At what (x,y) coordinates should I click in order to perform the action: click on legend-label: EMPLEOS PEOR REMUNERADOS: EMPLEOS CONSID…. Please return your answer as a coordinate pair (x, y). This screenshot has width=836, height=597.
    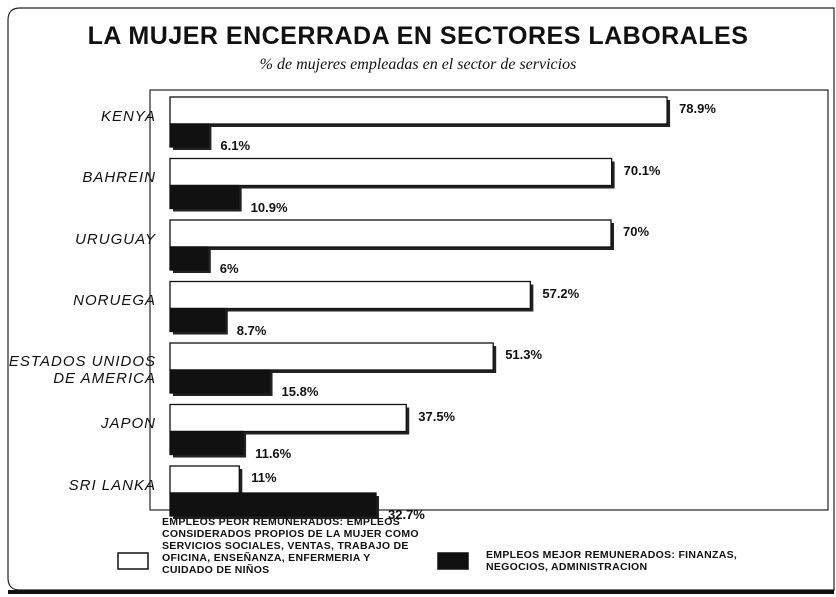
    Looking at the image, I should click on (290, 546).